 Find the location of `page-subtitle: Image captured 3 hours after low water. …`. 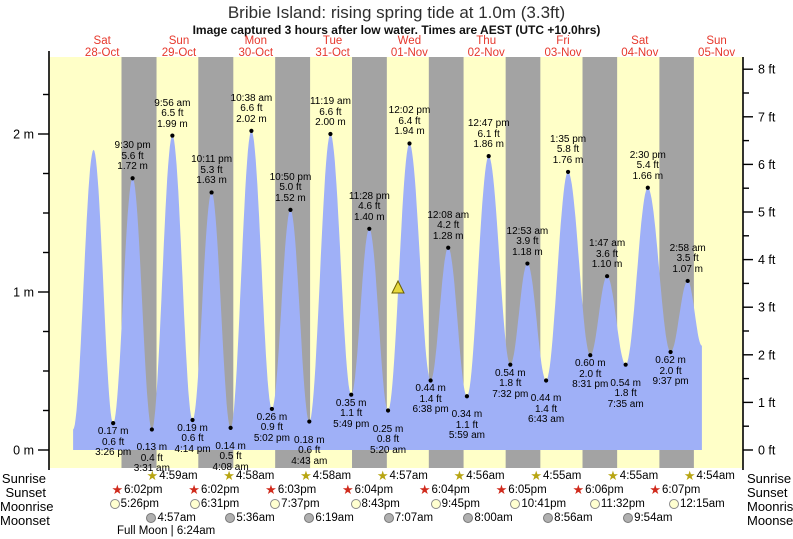

page-subtitle: Image captured 3 hours after low water. … is located at coordinates (396, 30).